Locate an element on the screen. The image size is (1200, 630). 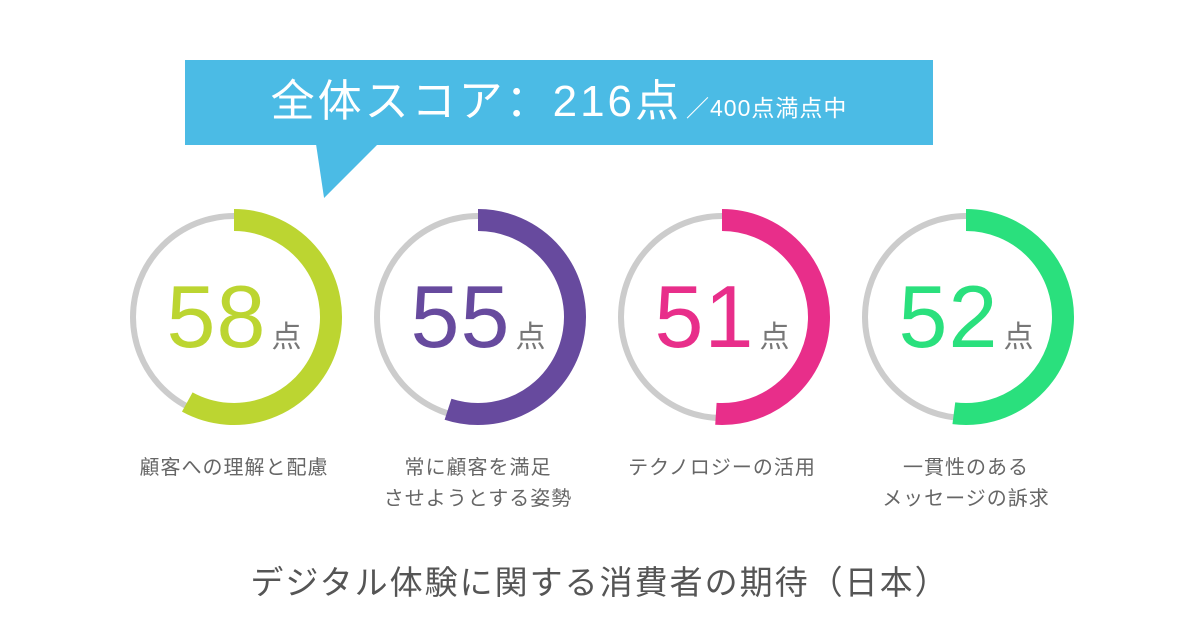
gauge-ring: 58 点 is located at coordinates (234, 317).